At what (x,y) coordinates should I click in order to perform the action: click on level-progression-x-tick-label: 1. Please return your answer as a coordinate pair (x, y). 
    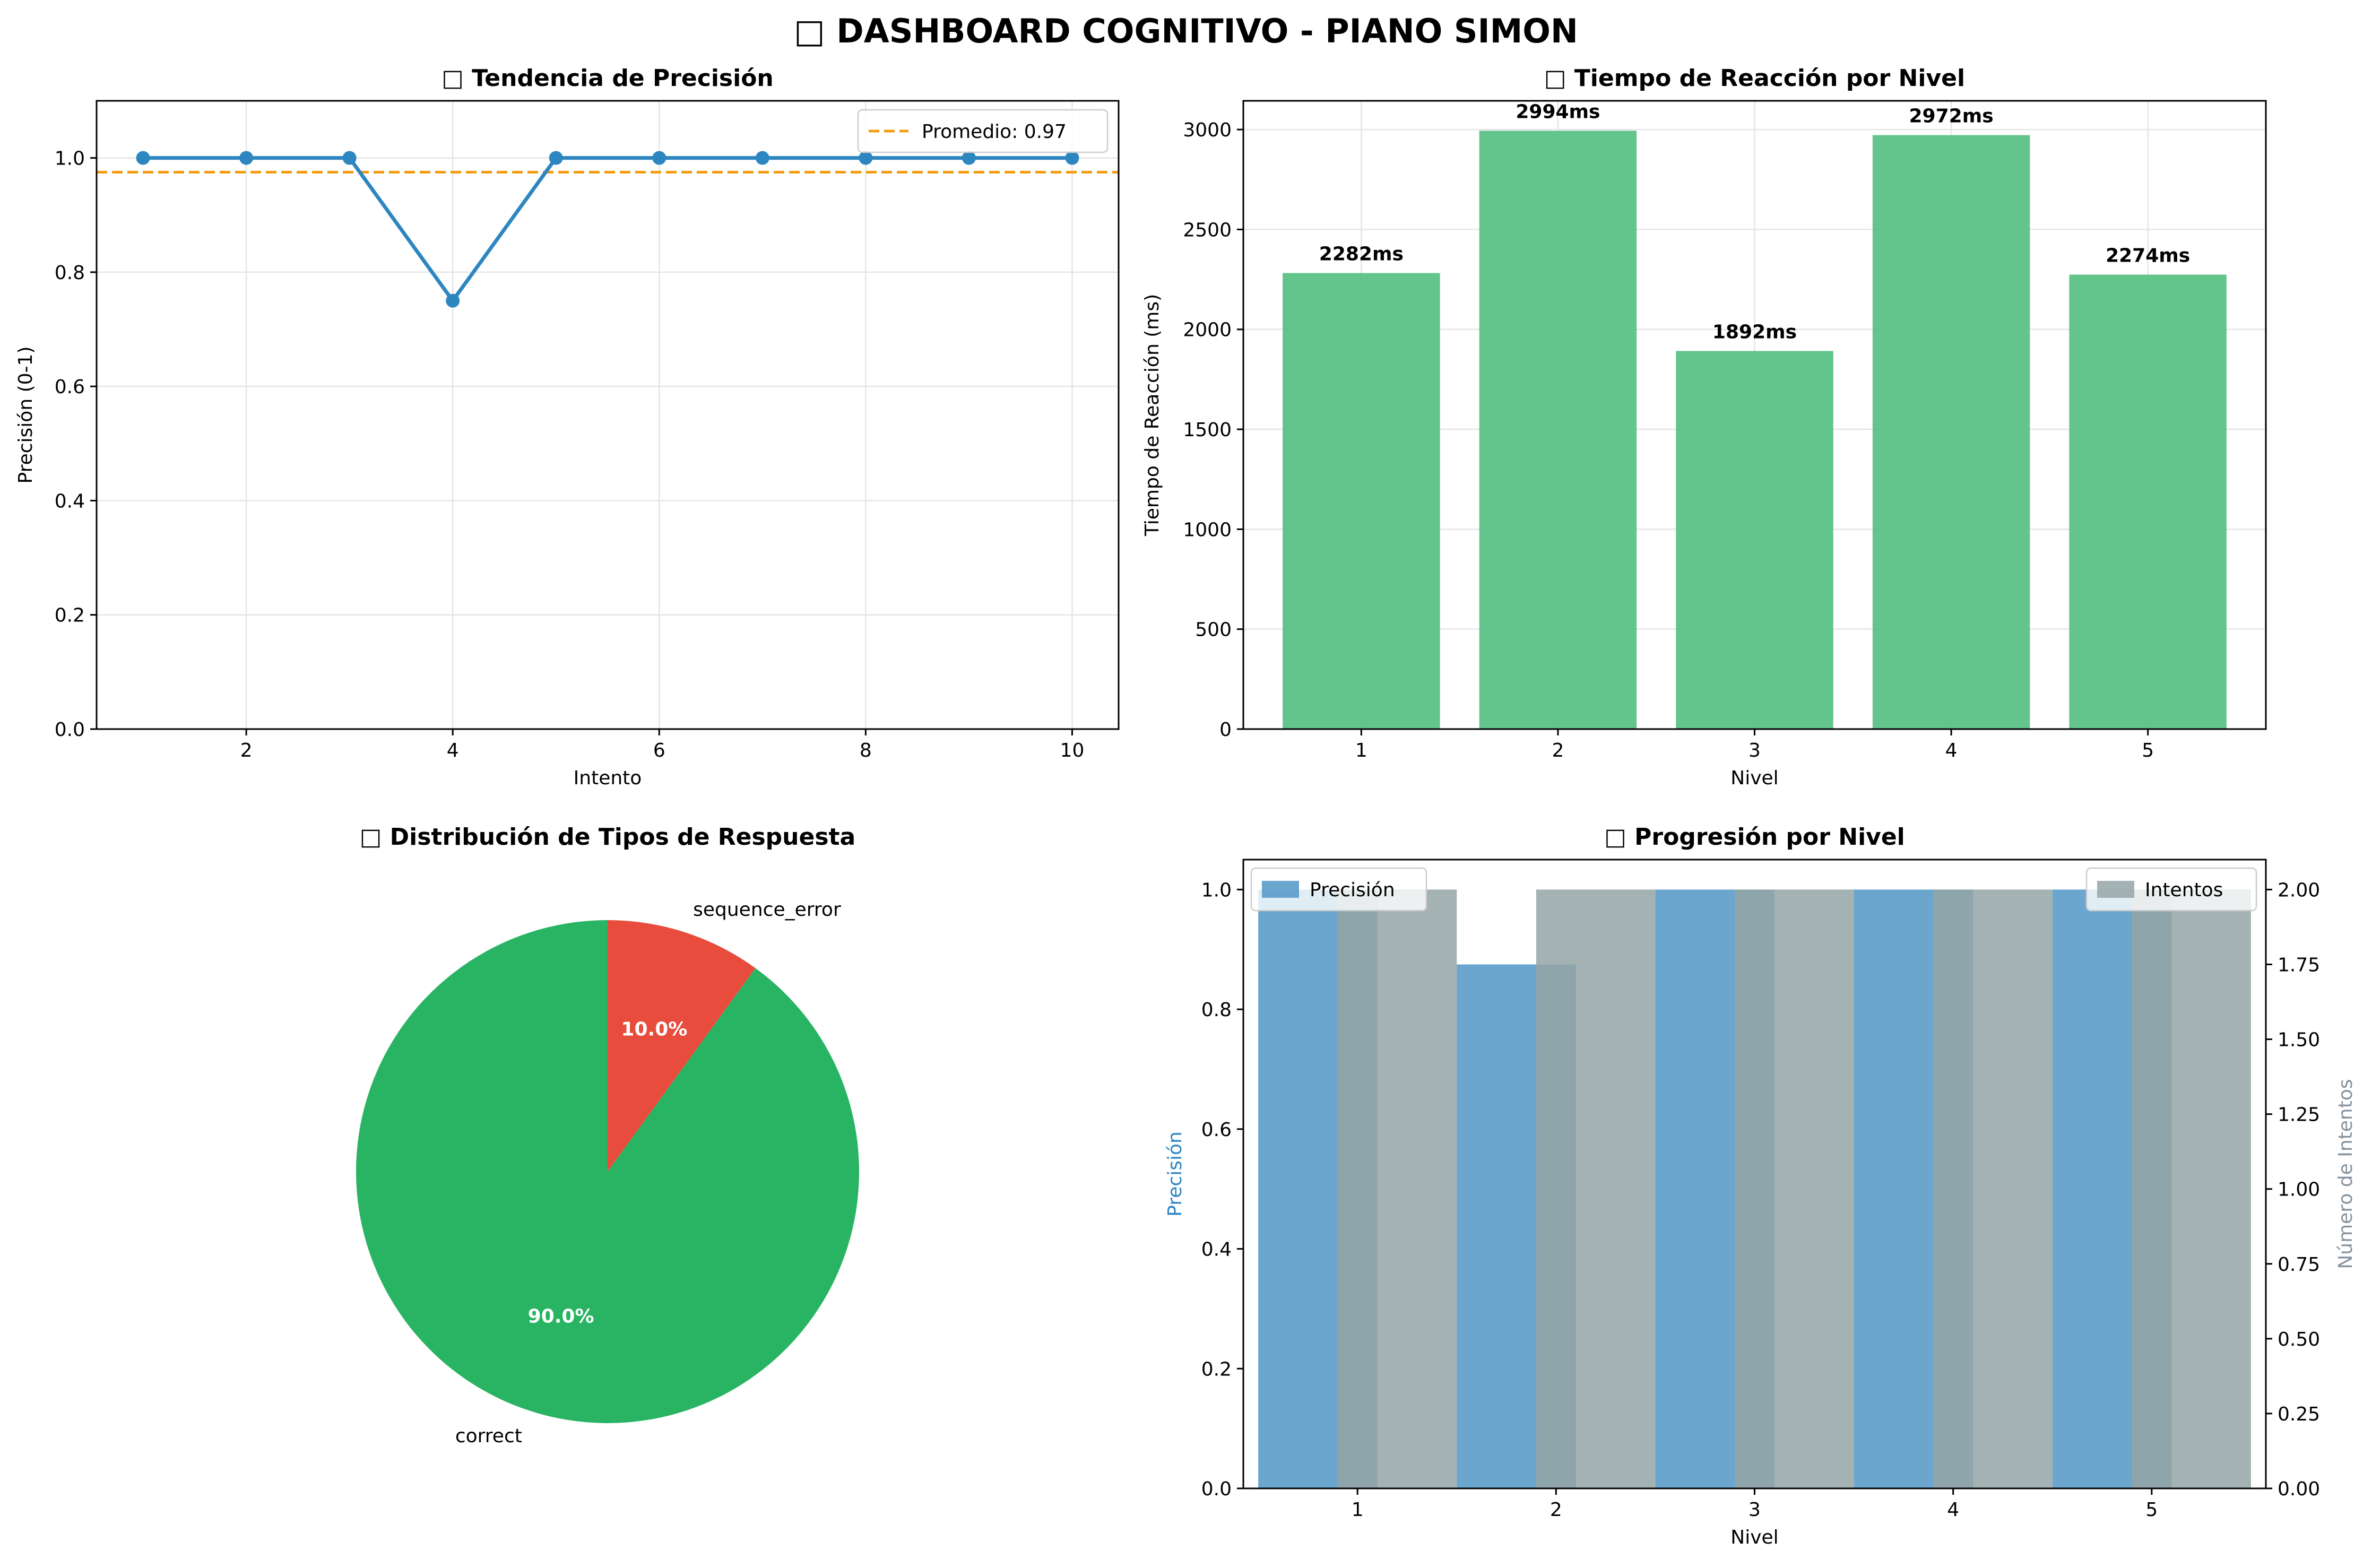
    Looking at the image, I should click on (1358, 1510).